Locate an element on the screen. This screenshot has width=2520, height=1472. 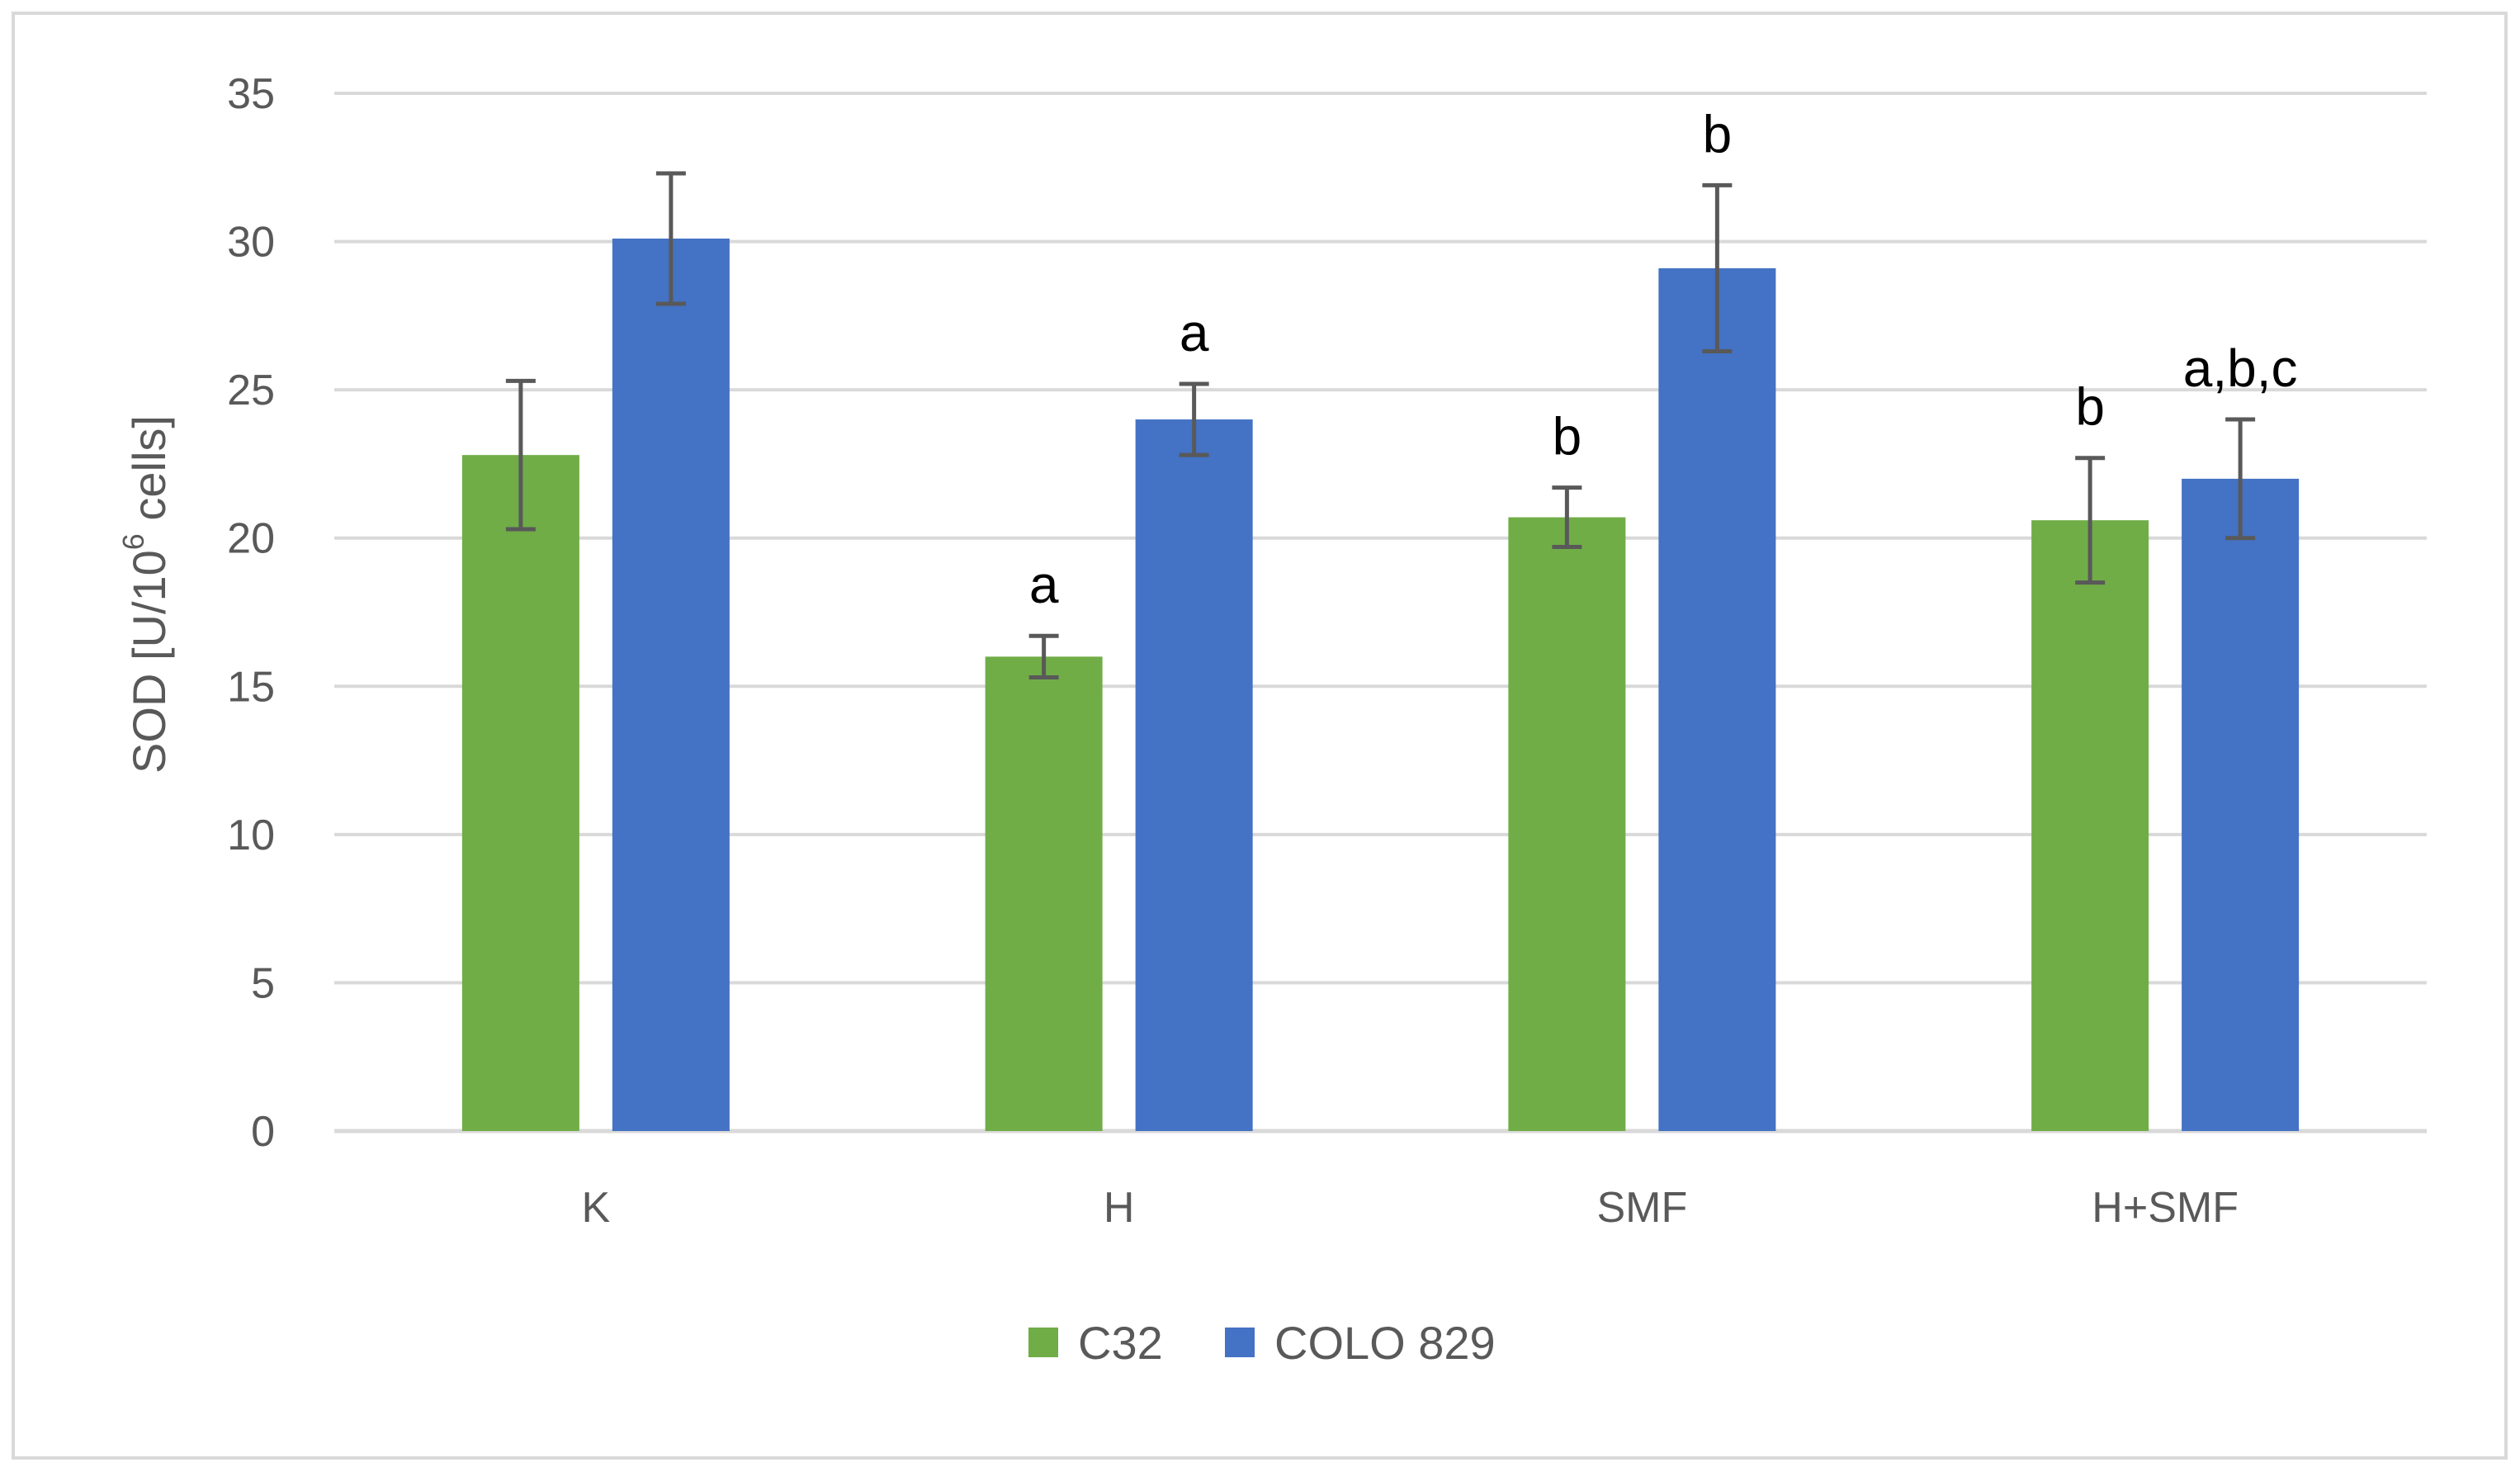
y-axis-title: SOD [U/106 cells] is located at coordinates (145, 594).